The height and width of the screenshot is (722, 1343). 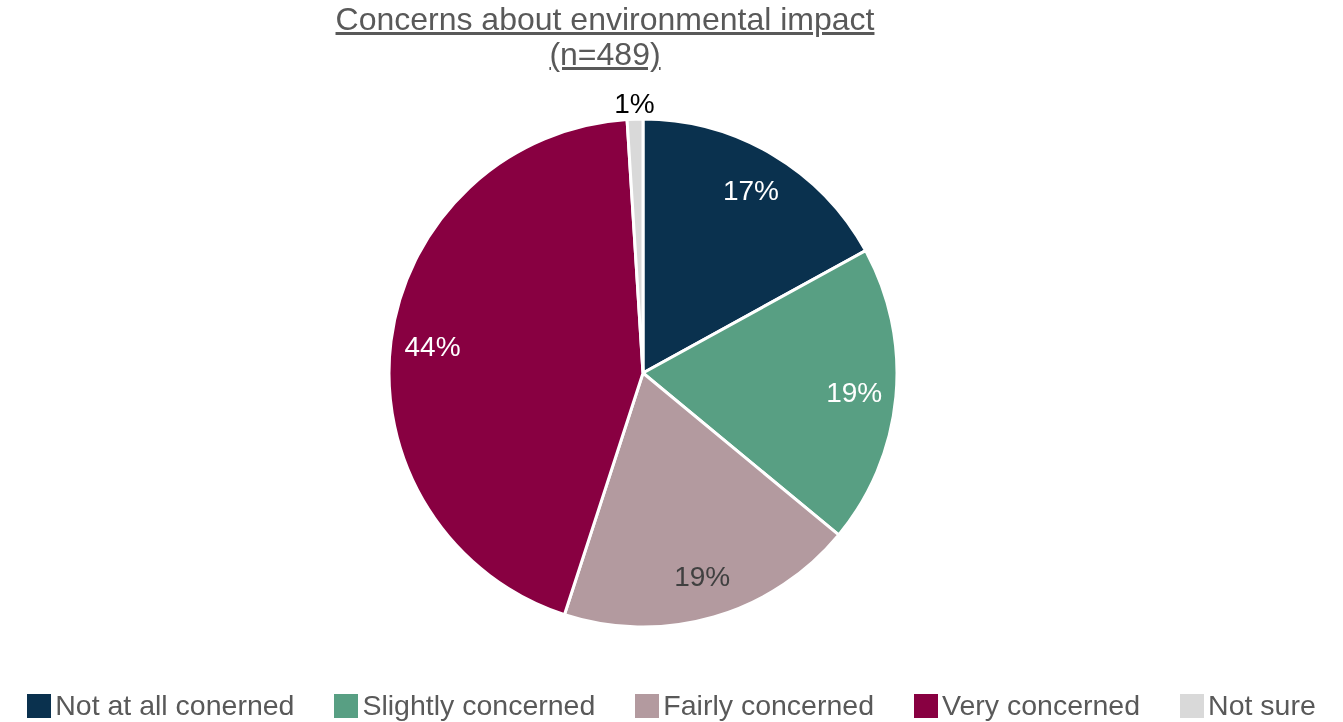 I want to click on legend-label: Not at all conerned, so click(x=175, y=705).